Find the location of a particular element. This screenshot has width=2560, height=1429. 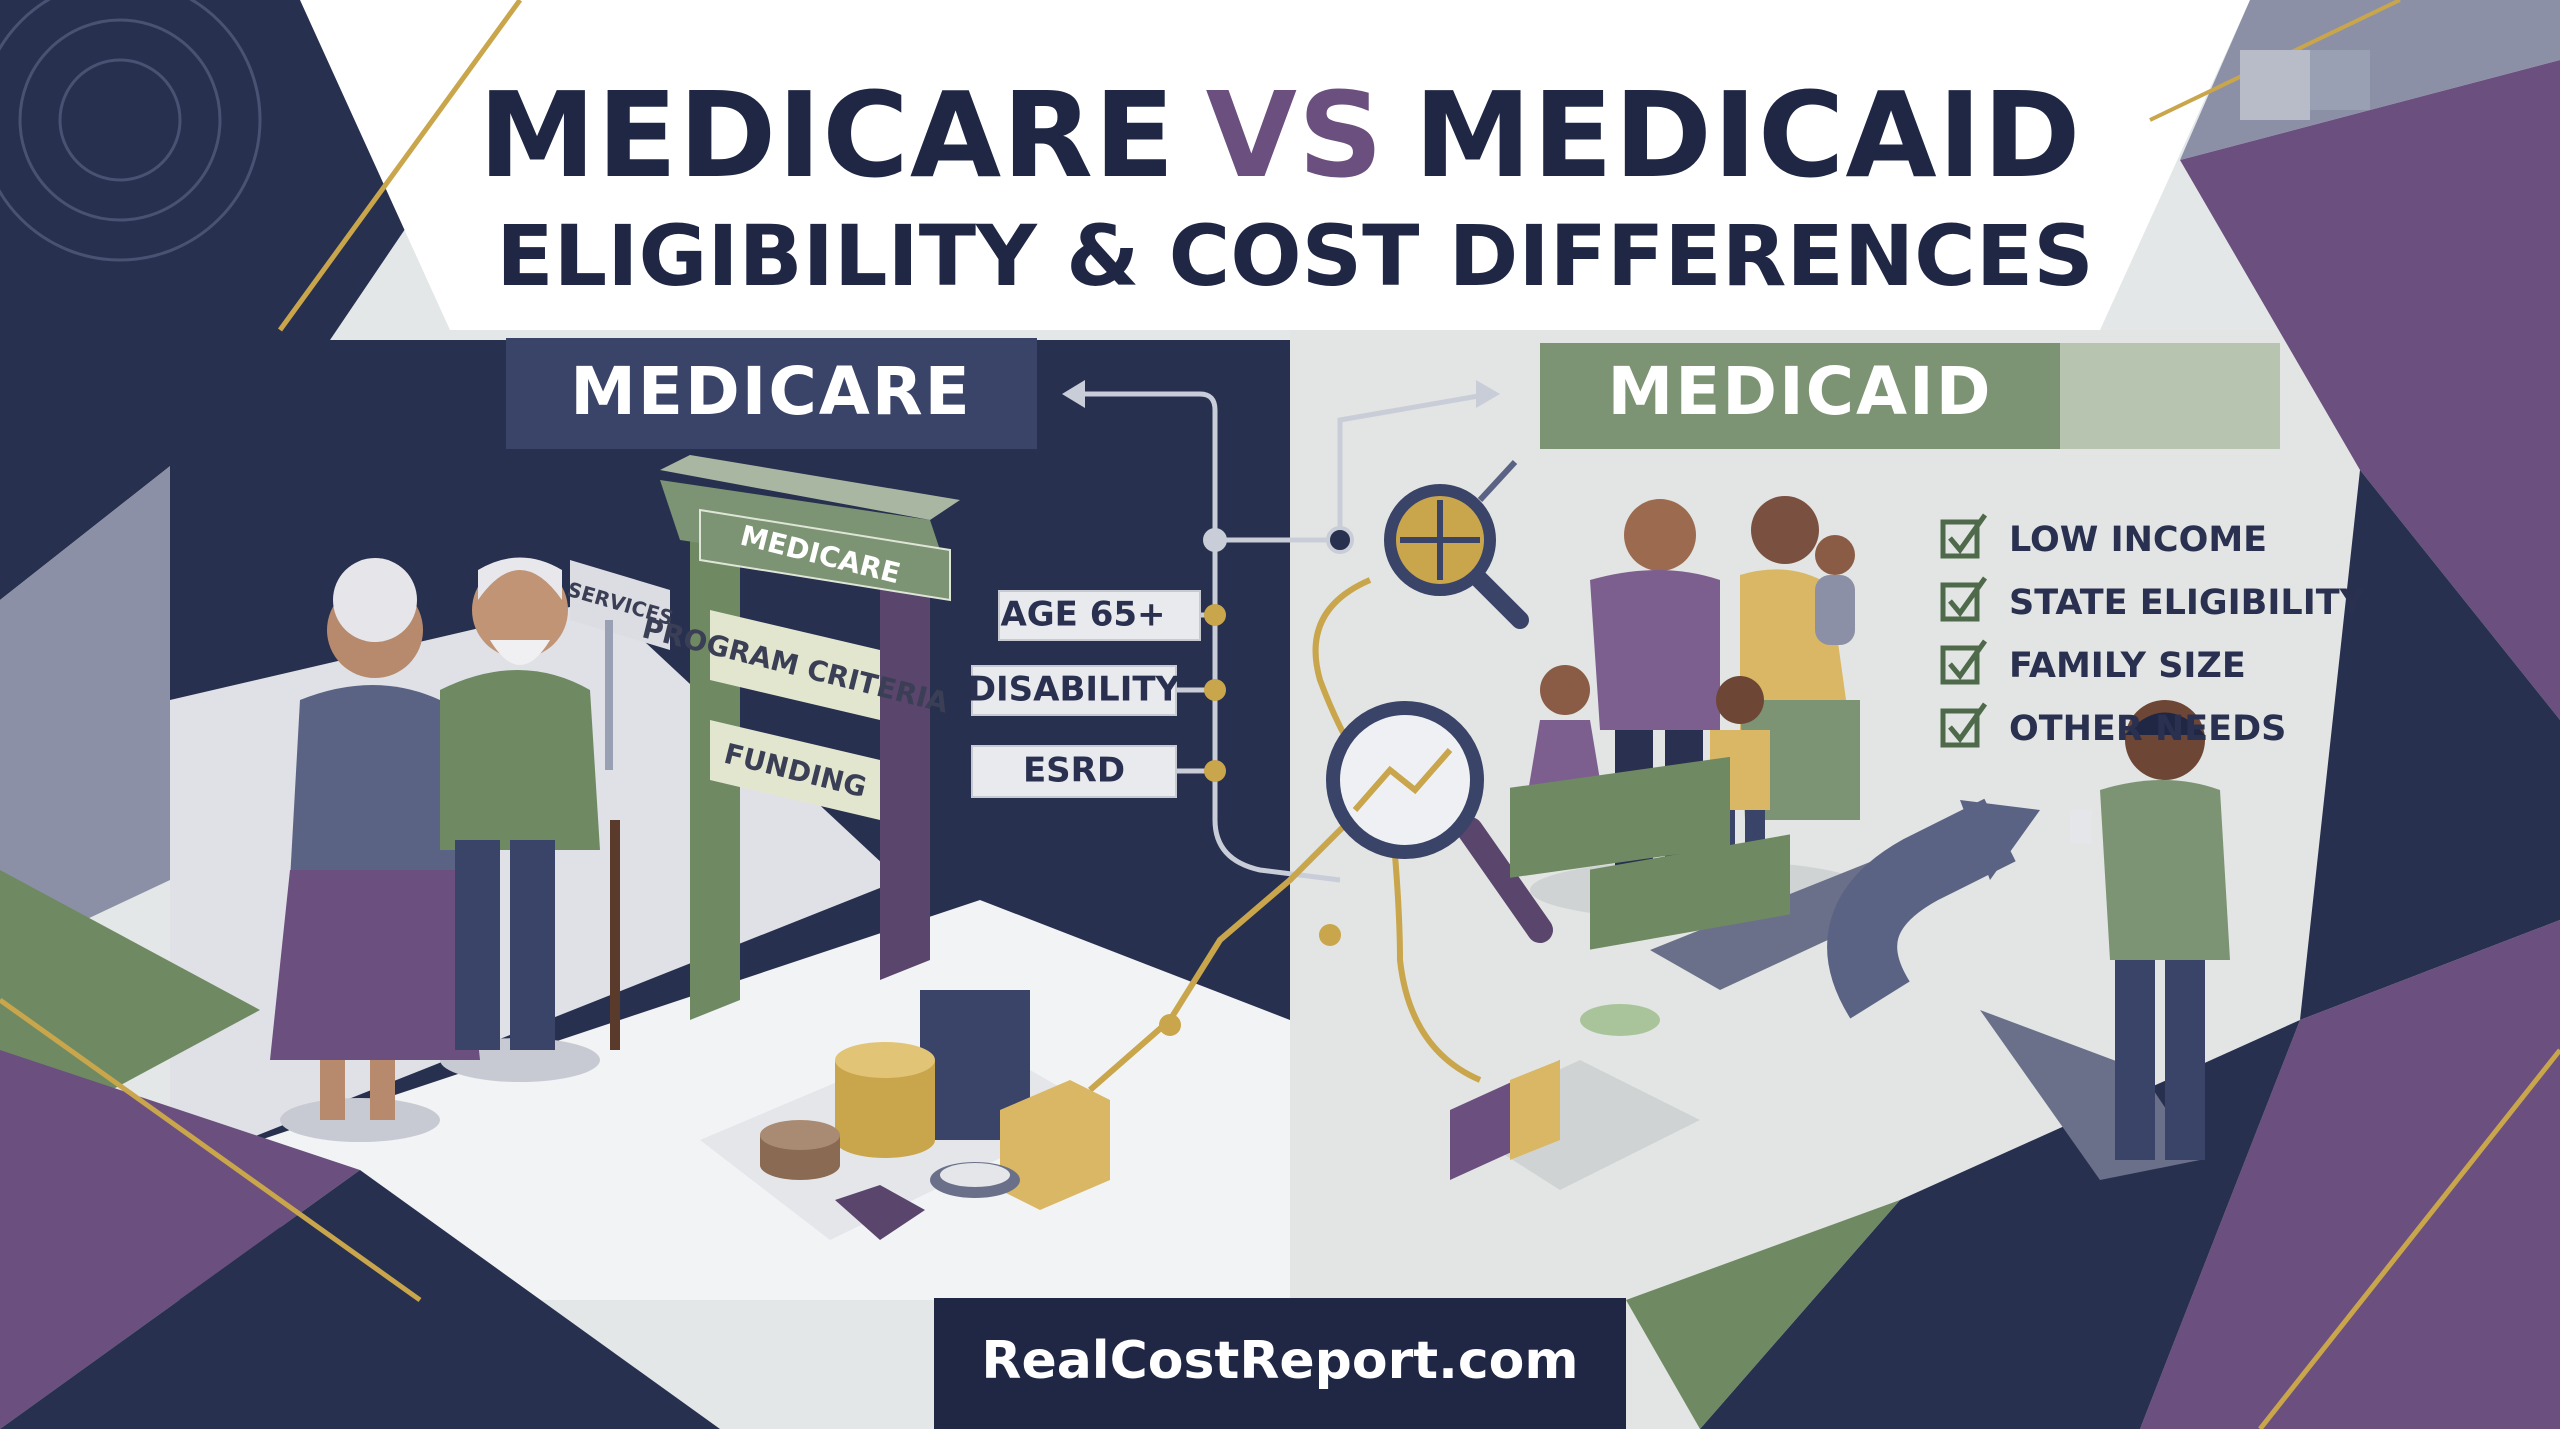

criteria: AGE 65+ is located at coordinates (1082, 615).